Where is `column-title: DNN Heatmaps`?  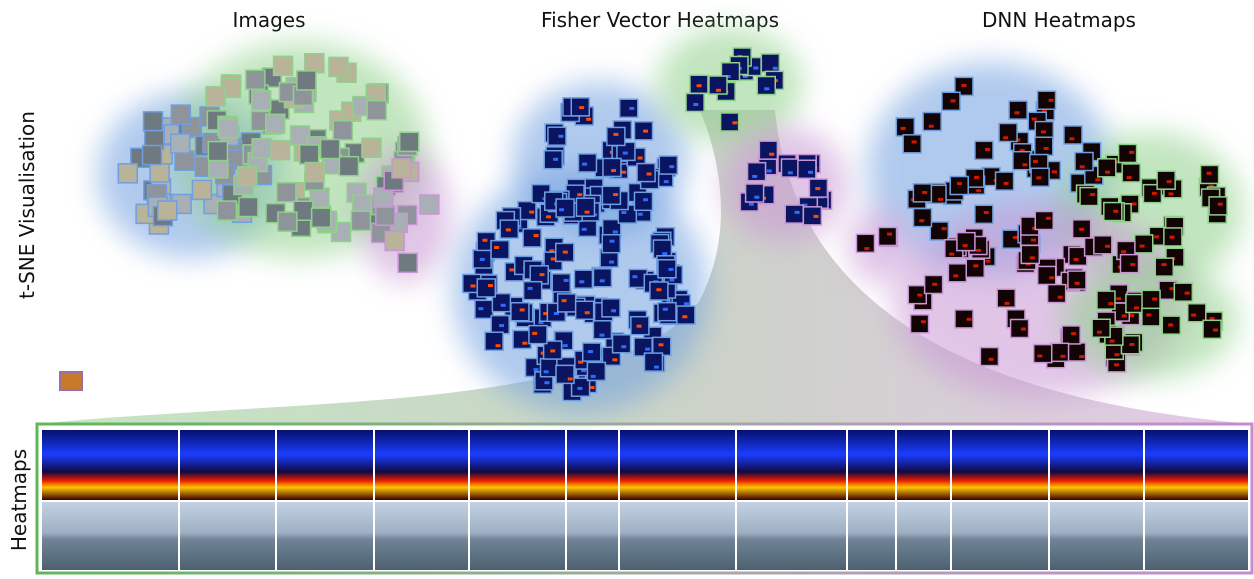 column-title: DNN Heatmaps is located at coordinates (1059, 20).